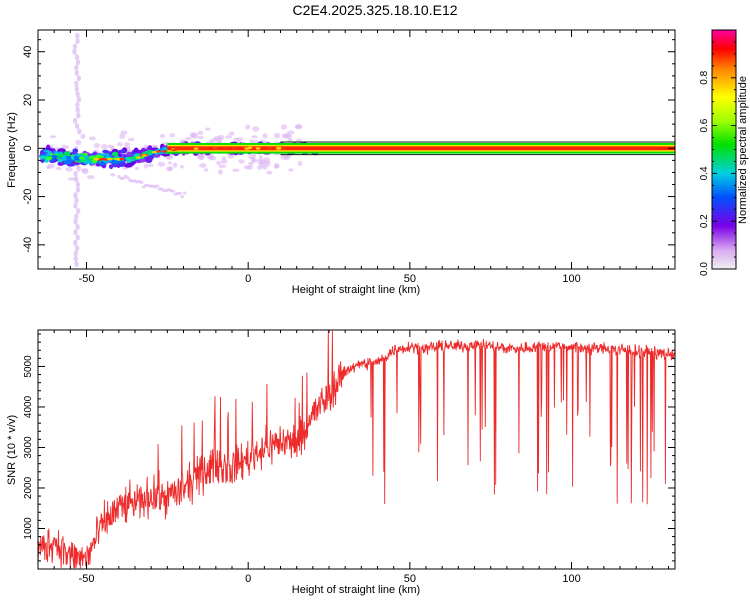  I want to click on spectrogram-band-red, so click(421, 148).